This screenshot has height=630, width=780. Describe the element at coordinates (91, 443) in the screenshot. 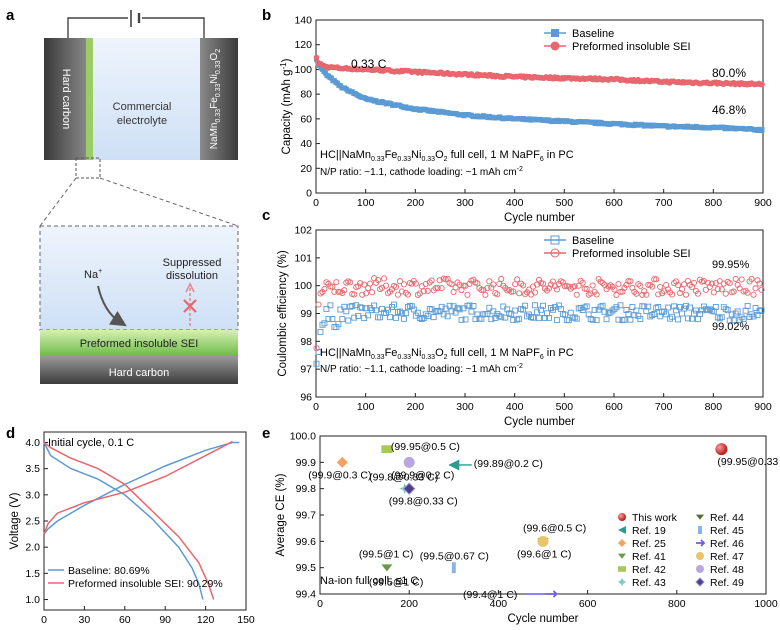

I see `voltage-chart-title: Initial cycle, 0.1 C` at that location.